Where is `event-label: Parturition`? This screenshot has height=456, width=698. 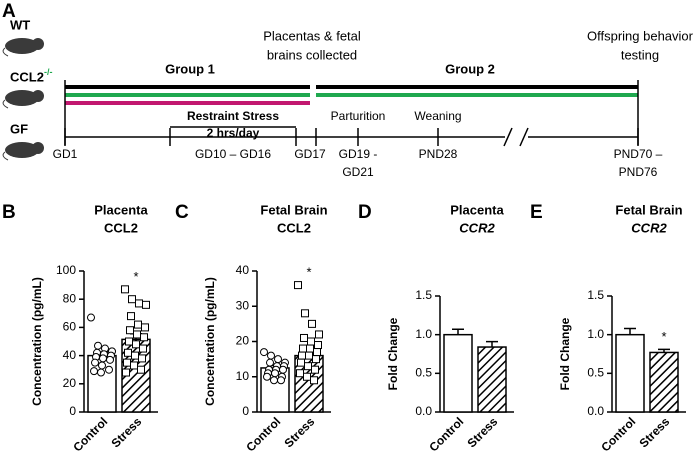 event-label: Parturition is located at coordinates (358, 116).